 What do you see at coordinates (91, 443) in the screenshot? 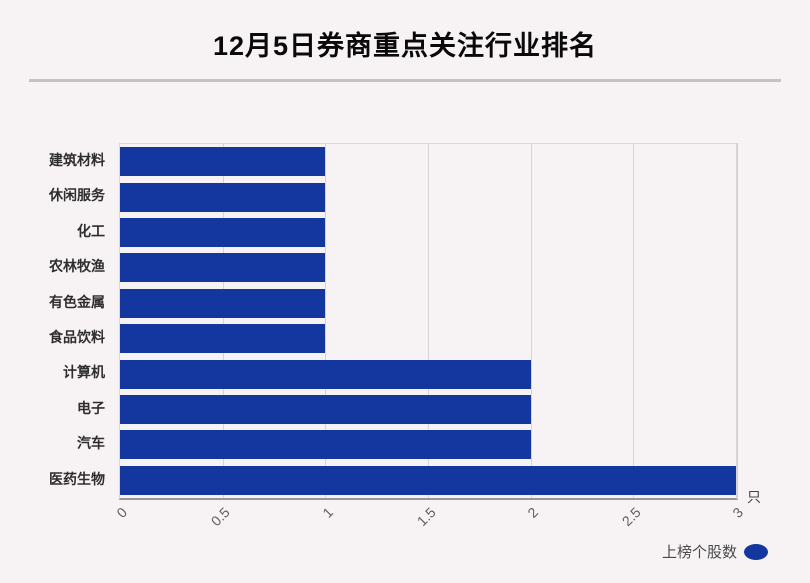
I see `y-axis-label: 汽车` at bounding box center [91, 443].